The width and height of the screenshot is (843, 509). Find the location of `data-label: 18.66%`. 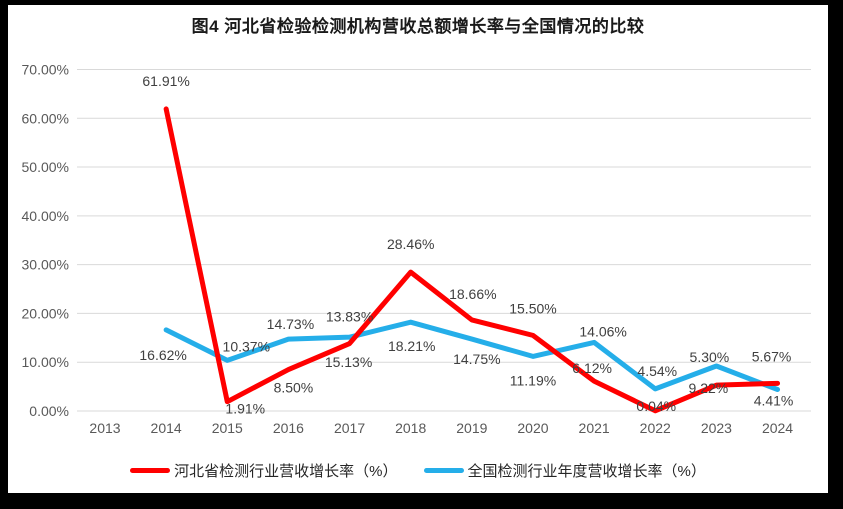

data-label: 18.66% is located at coordinates (472, 294).